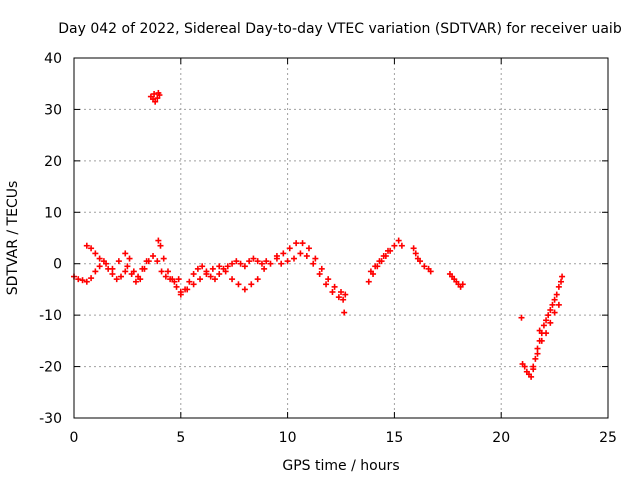 This screenshot has height=480, width=640. Describe the element at coordinates (53, 59) in the screenshot. I see `y-tick-label: 40` at that location.